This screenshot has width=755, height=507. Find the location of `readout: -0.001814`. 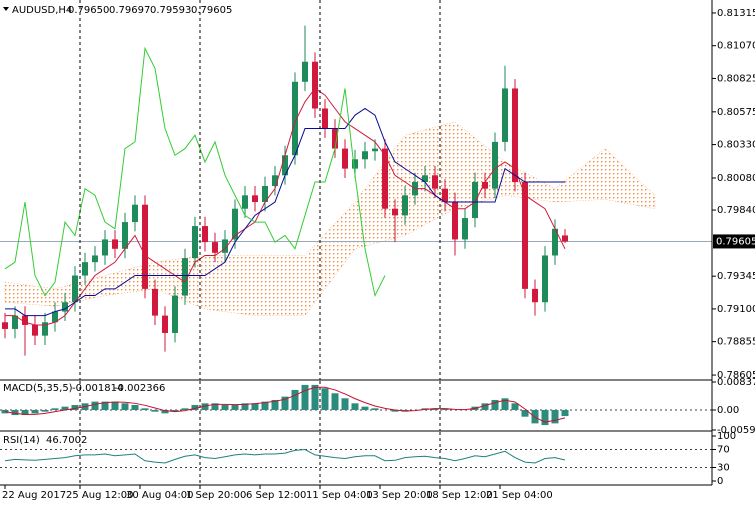

readout: -0.001814 is located at coordinates (97, 388).